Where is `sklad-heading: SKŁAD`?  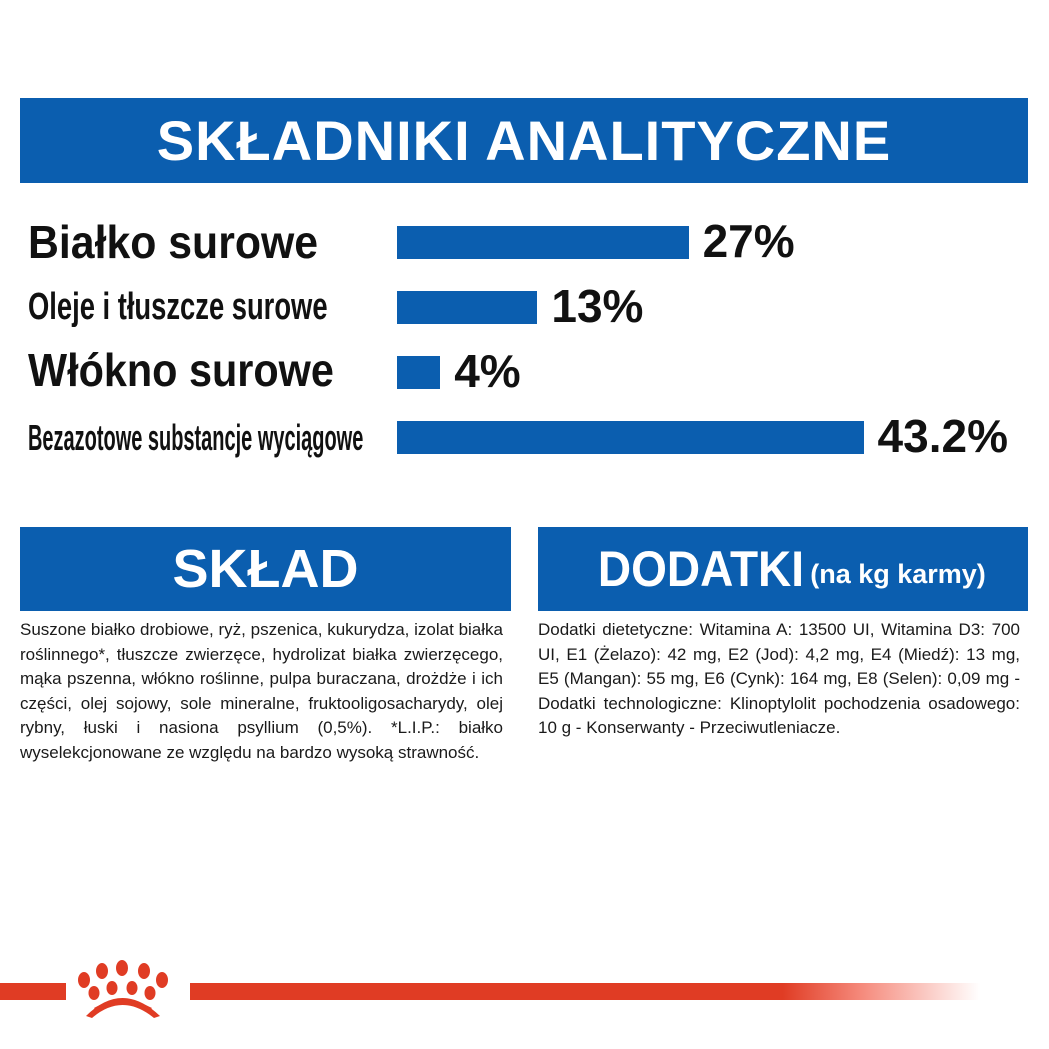 sklad-heading: SKŁAD is located at coordinates (265, 569).